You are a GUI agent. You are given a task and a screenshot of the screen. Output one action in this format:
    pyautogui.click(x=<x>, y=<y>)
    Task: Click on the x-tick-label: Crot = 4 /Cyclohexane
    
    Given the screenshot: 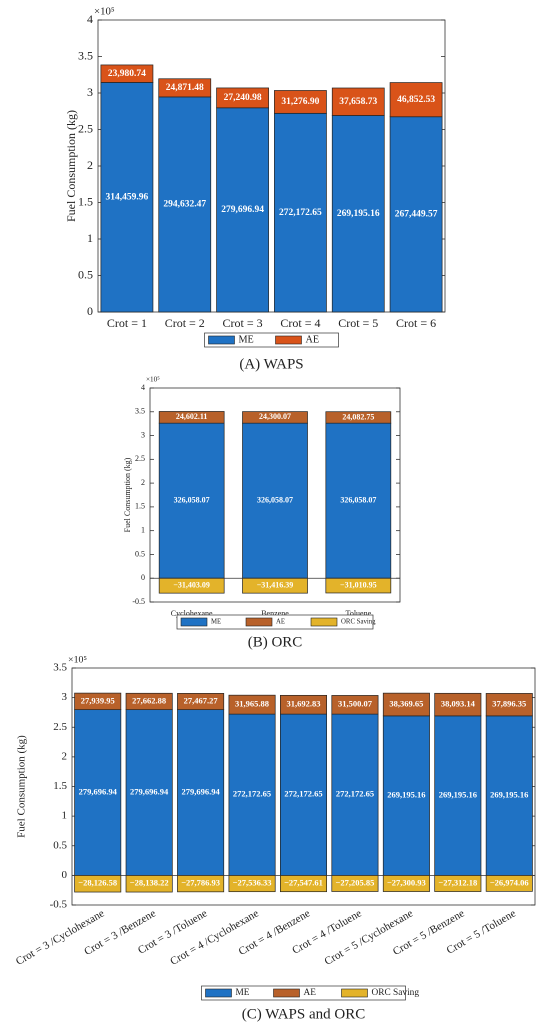 What is the action you would take?
    pyautogui.click(x=214, y=937)
    